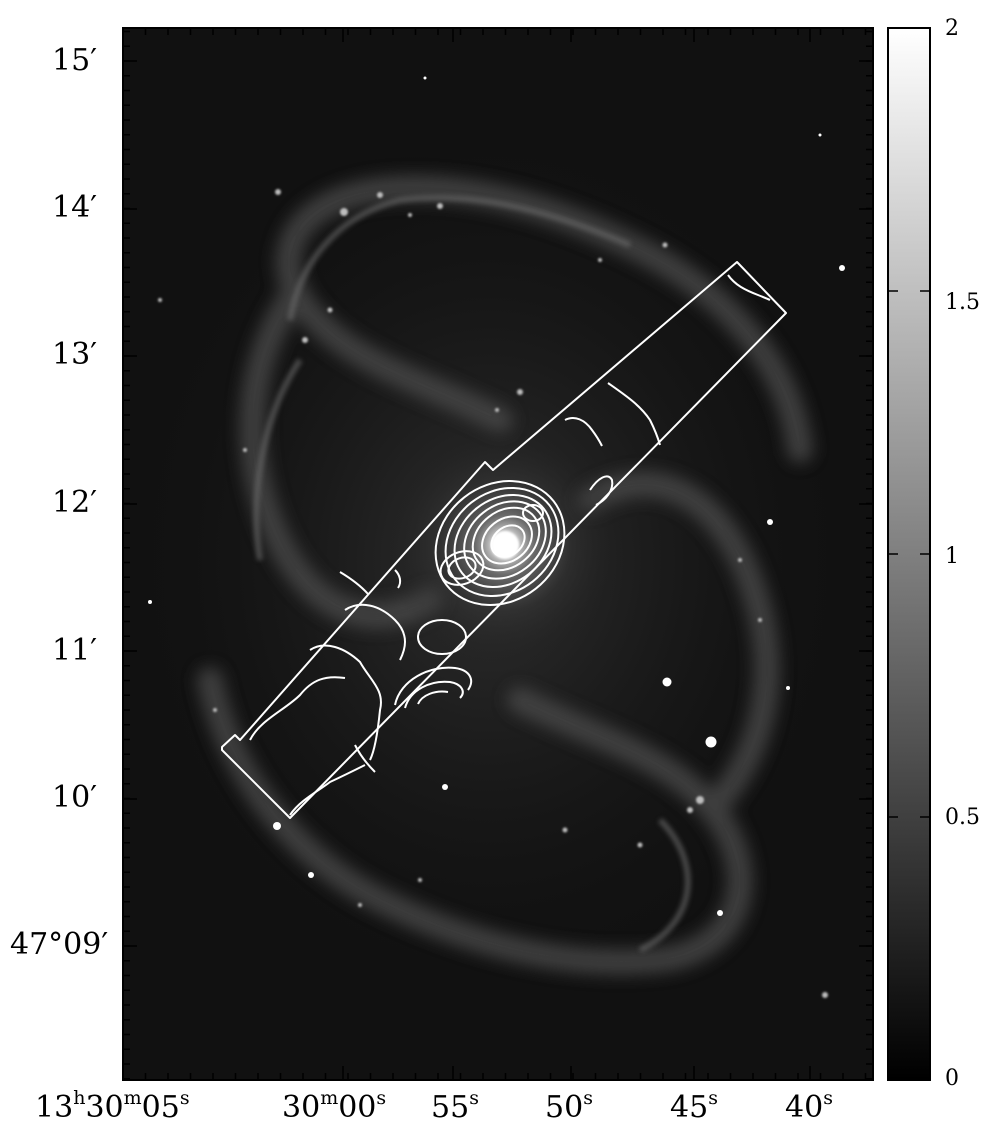 Image resolution: width=992 pixels, height=1136 pixels. What do you see at coordinates (74, 60) in the screenshot?
I see `dec-label-15: 15′` at bounding box center [74, 60].